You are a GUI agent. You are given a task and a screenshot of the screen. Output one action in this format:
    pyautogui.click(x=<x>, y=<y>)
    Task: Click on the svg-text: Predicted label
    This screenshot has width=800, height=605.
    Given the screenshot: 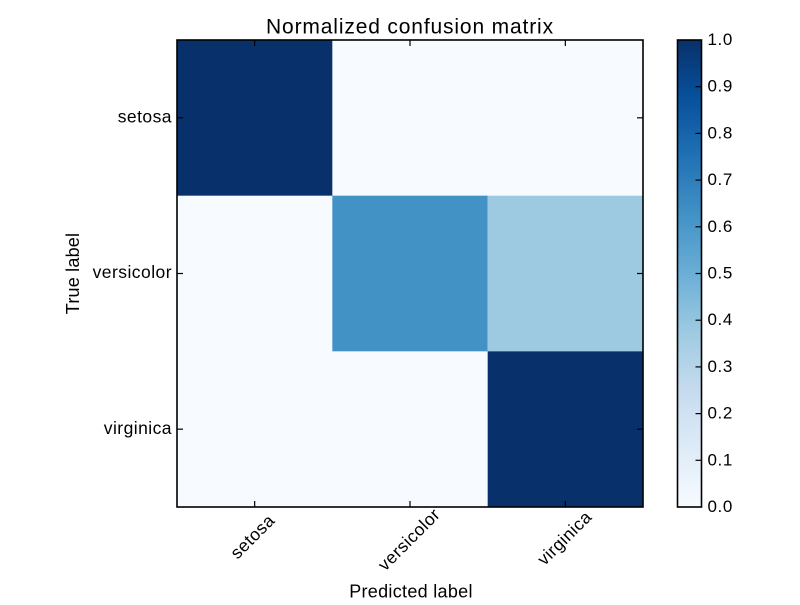 What is the action you would take?
    pyautogui.click(x=411, y=591)
    